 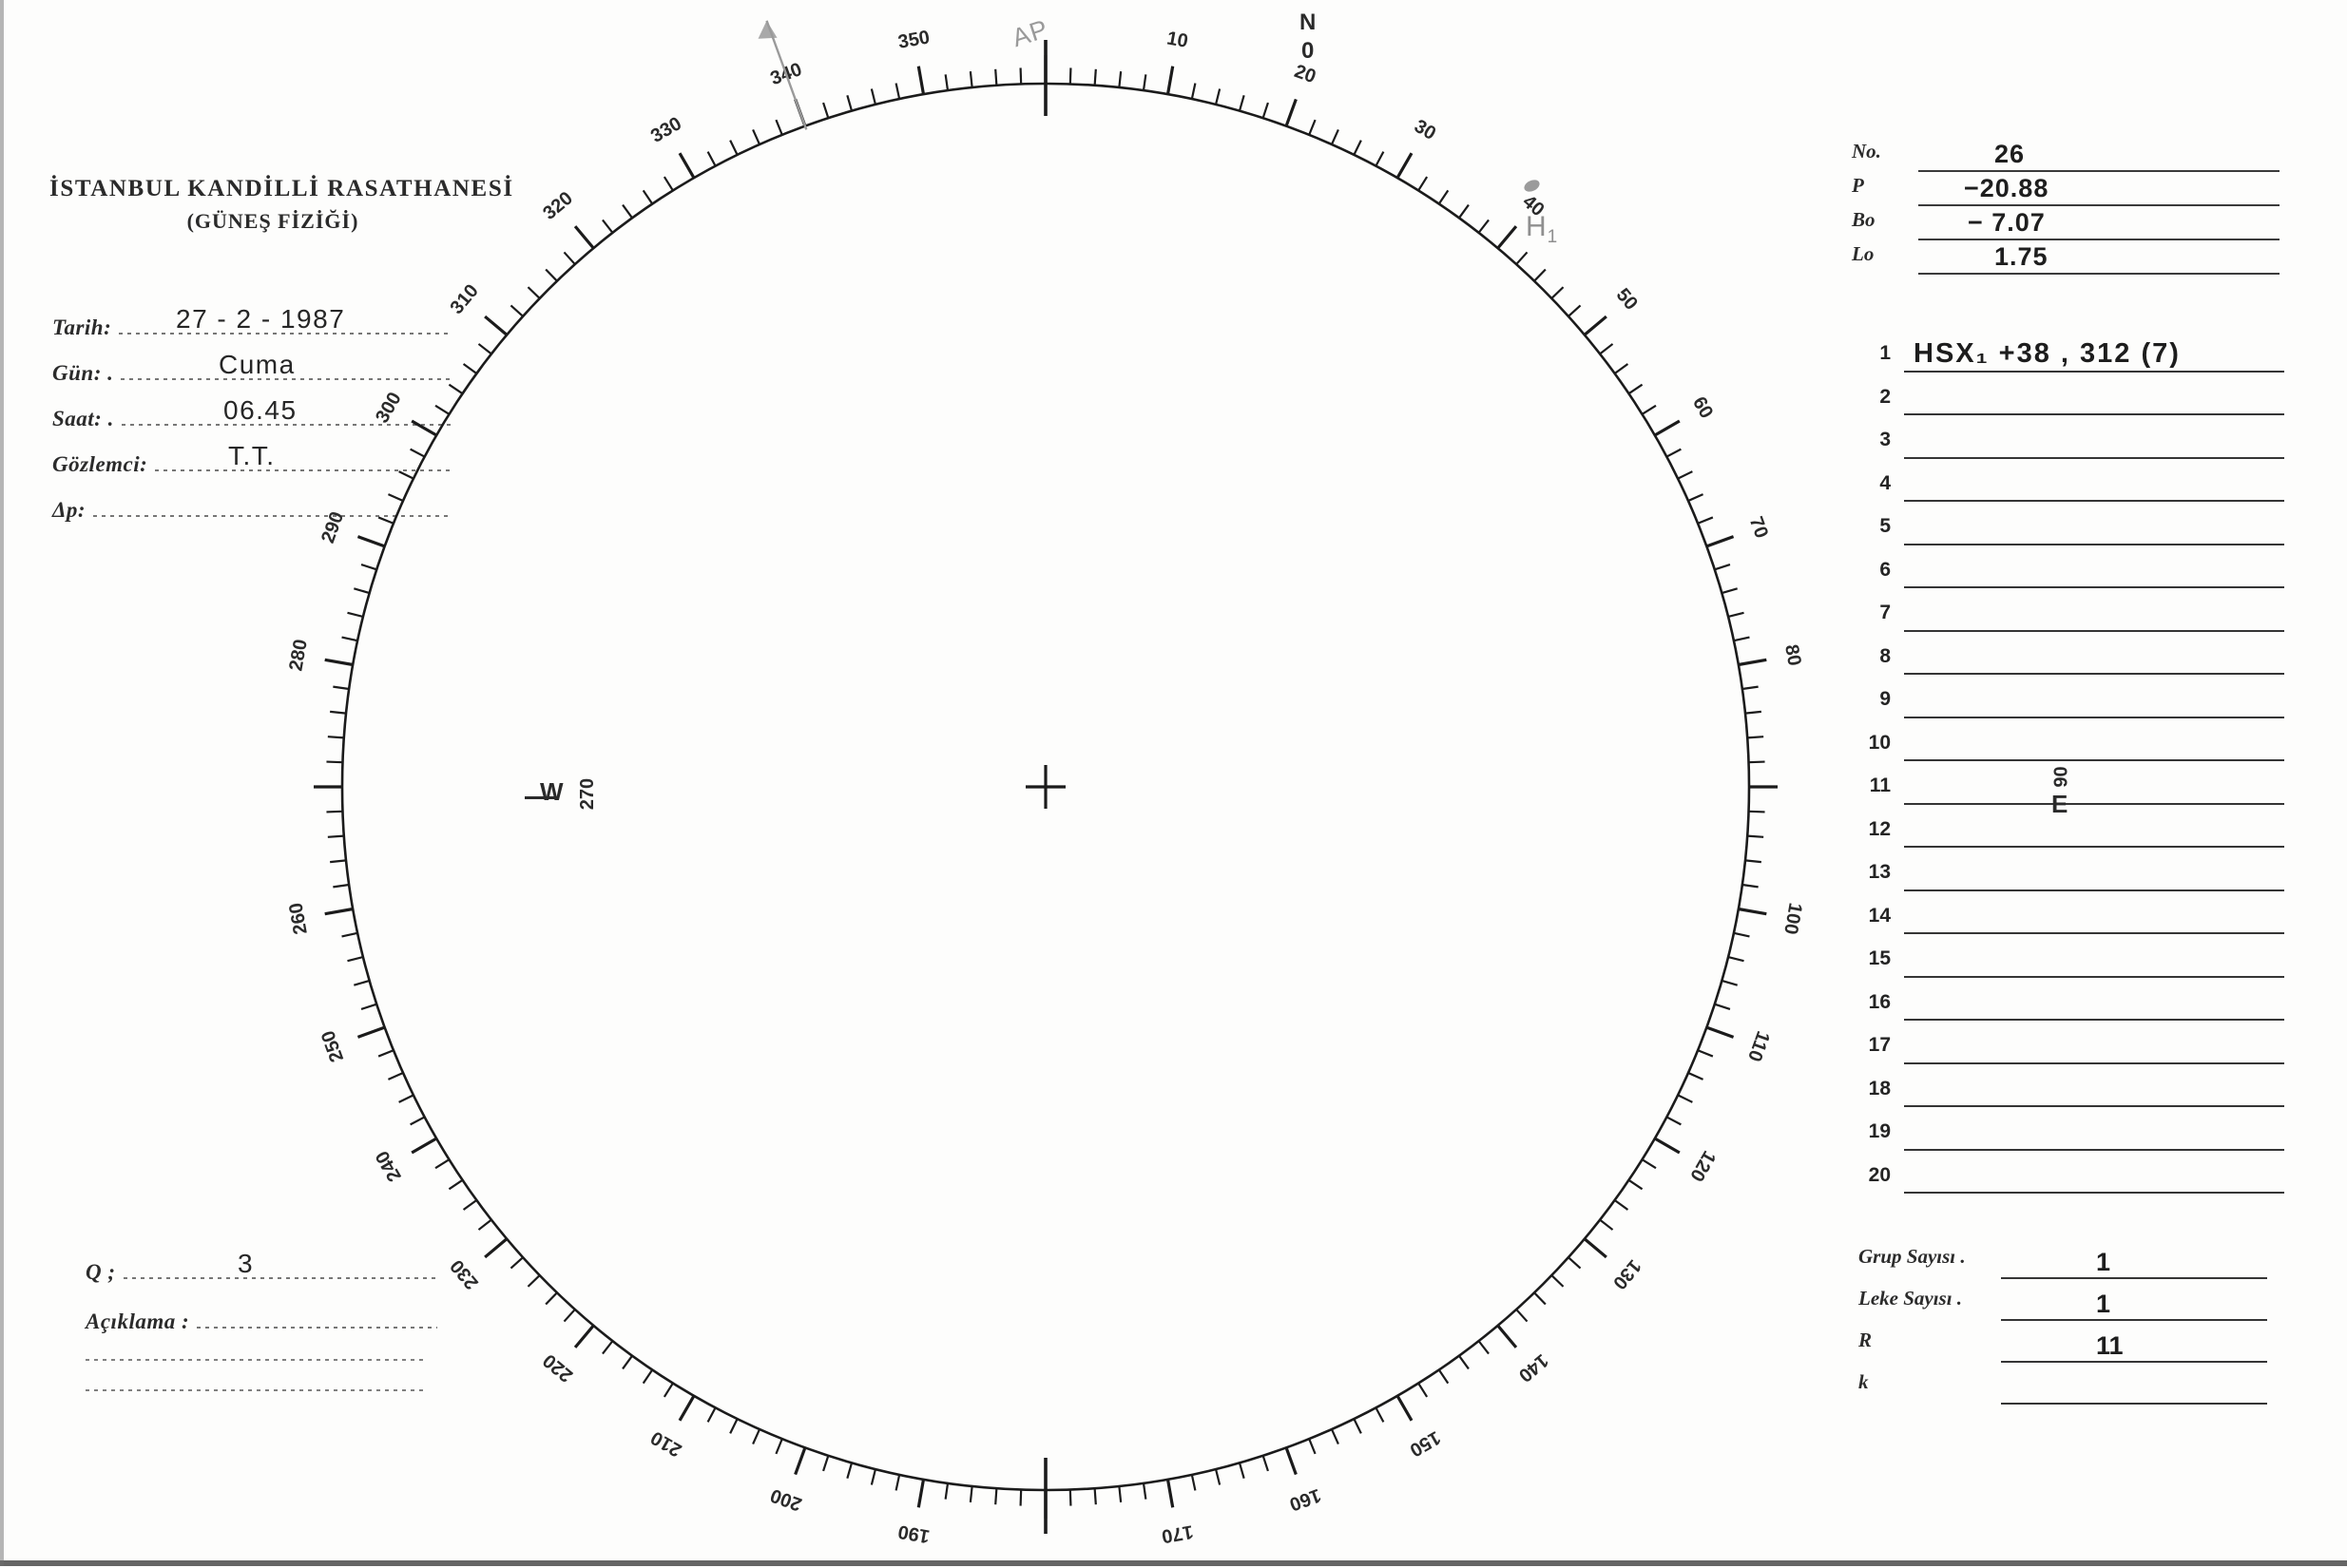 I want to click on form-row-saat: Saat: . 06.45, so click(x=252, y=409).